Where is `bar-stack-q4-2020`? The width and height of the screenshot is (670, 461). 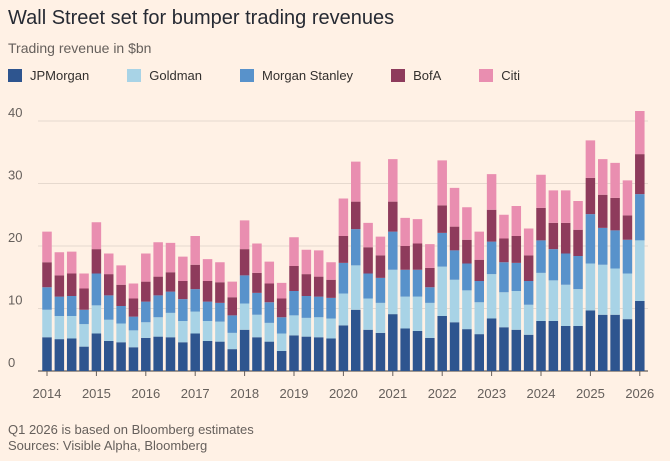
bar-stack-q4-2020 is located at coordinates (380, 303).